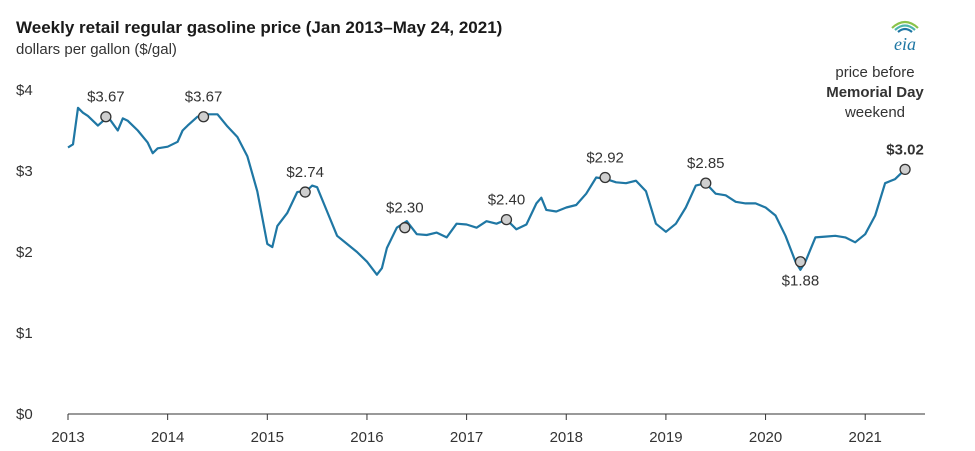  What do you see at coordinates (865, 437) in the screenshot?
I see `x-tick-label: 2021` at bounding box center [865, 437].